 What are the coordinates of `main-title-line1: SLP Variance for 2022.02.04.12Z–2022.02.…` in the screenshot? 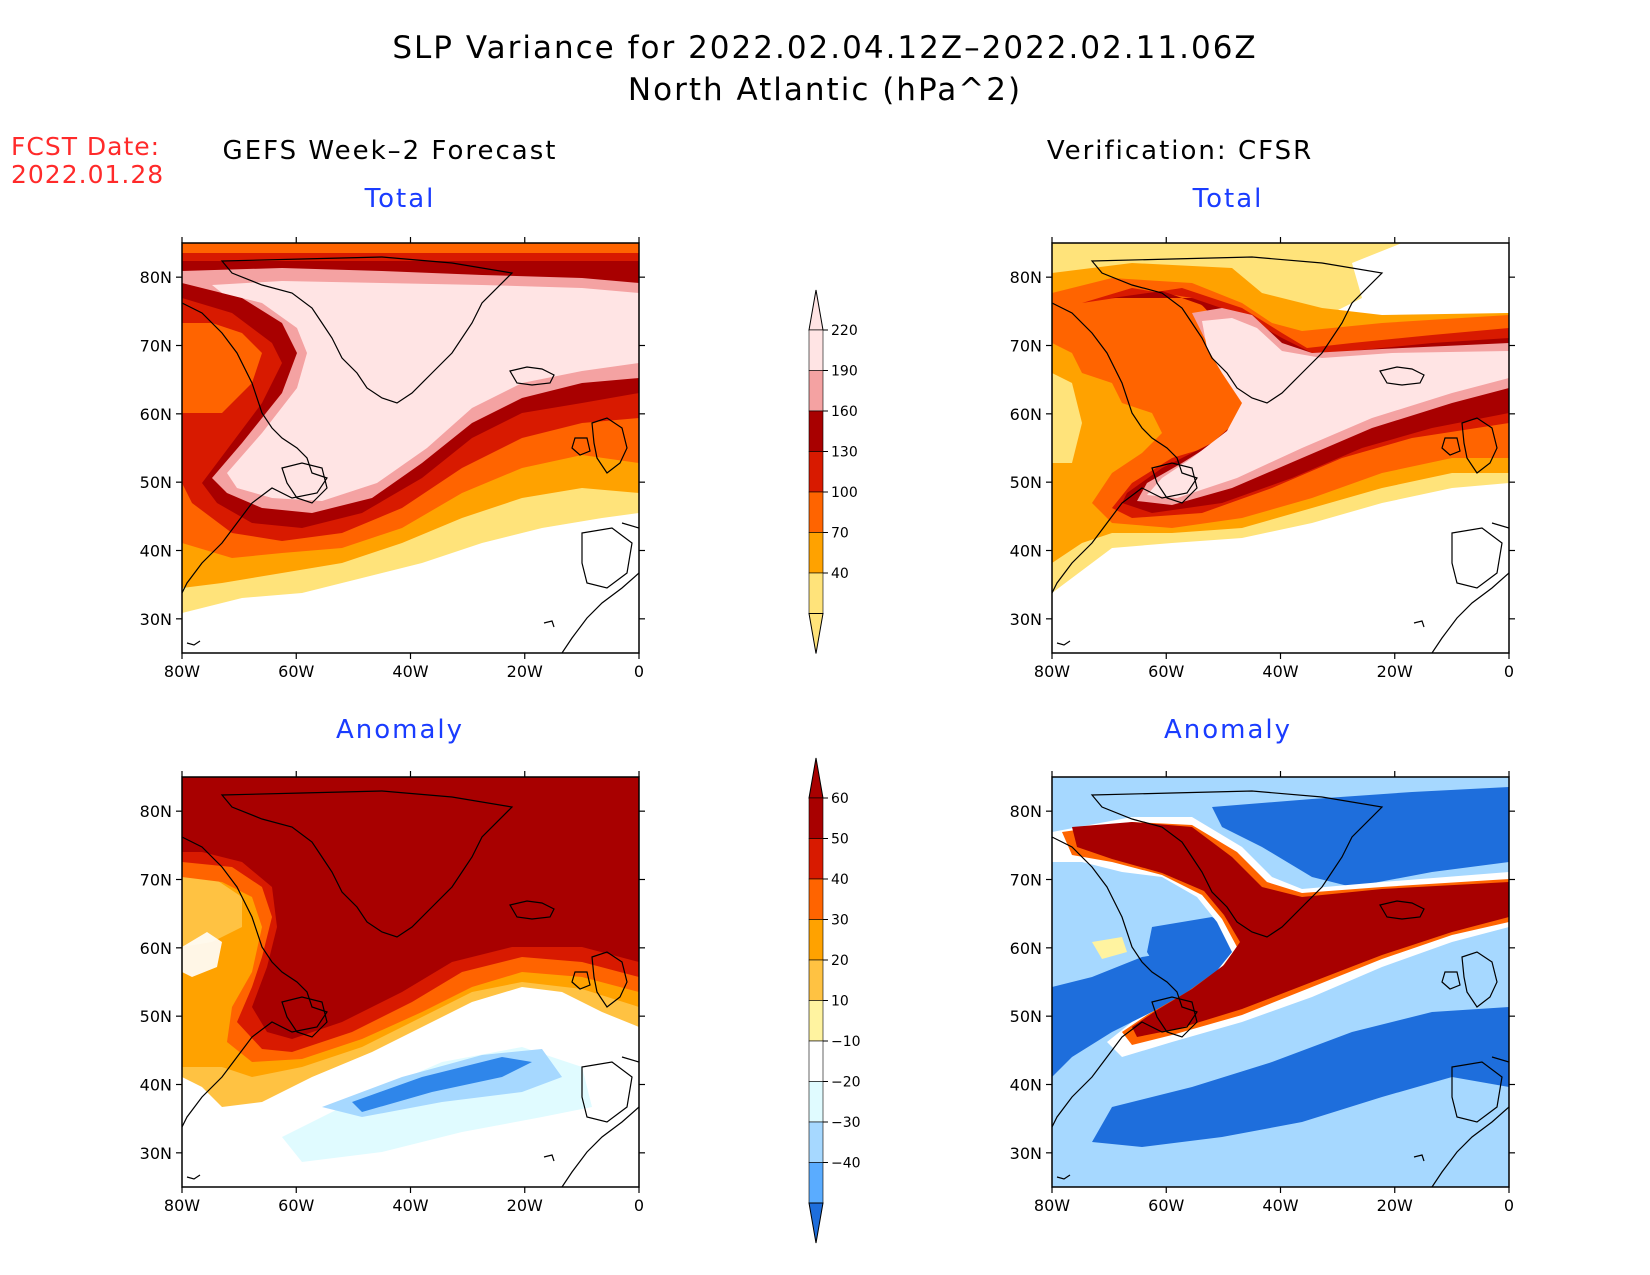 It's located at (825, 48).